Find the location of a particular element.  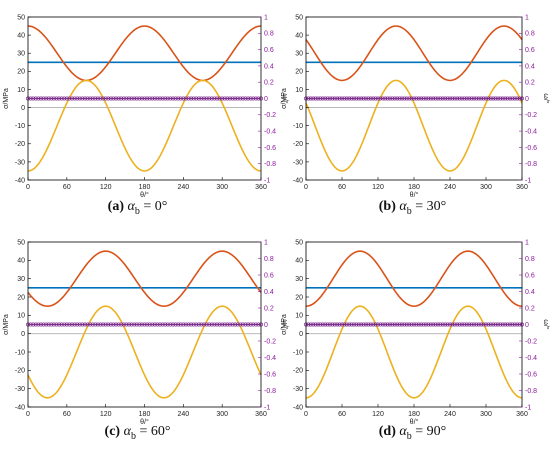

x-tick-label: 300 is located at coordinates (486, 414).